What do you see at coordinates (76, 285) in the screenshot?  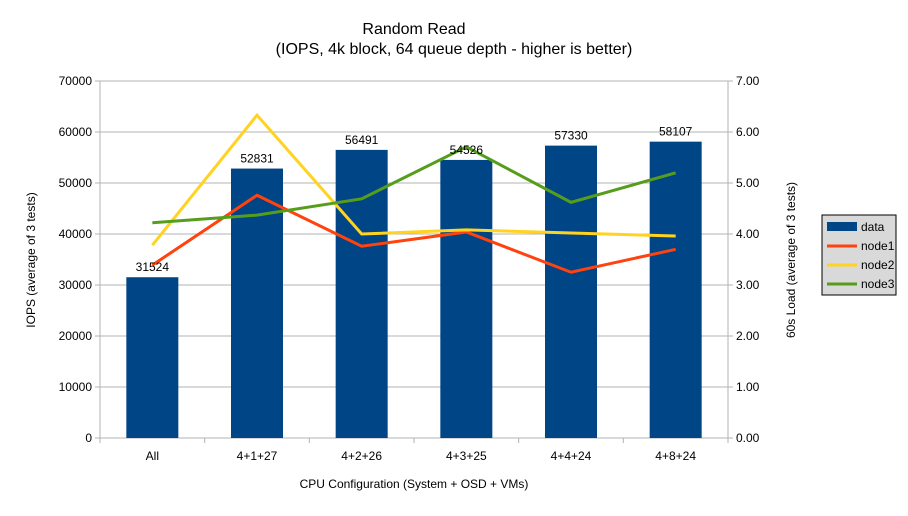 I see `y-tick-label: 30000` at bounding box center [76, 285].